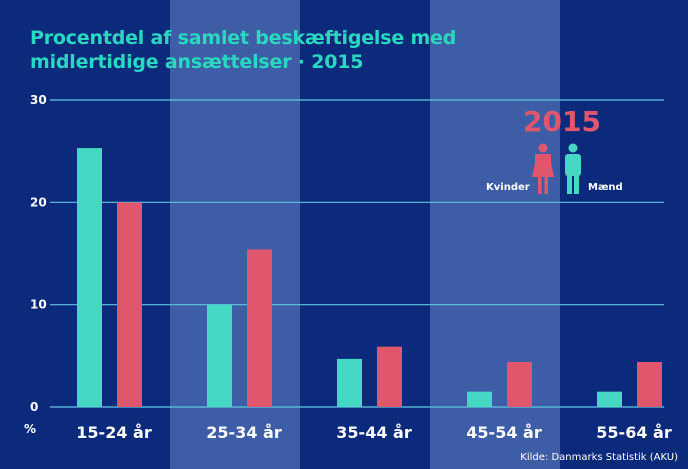 The image size is (688, 469). I want to click on y-tick-label: 20, so click(38, 202).